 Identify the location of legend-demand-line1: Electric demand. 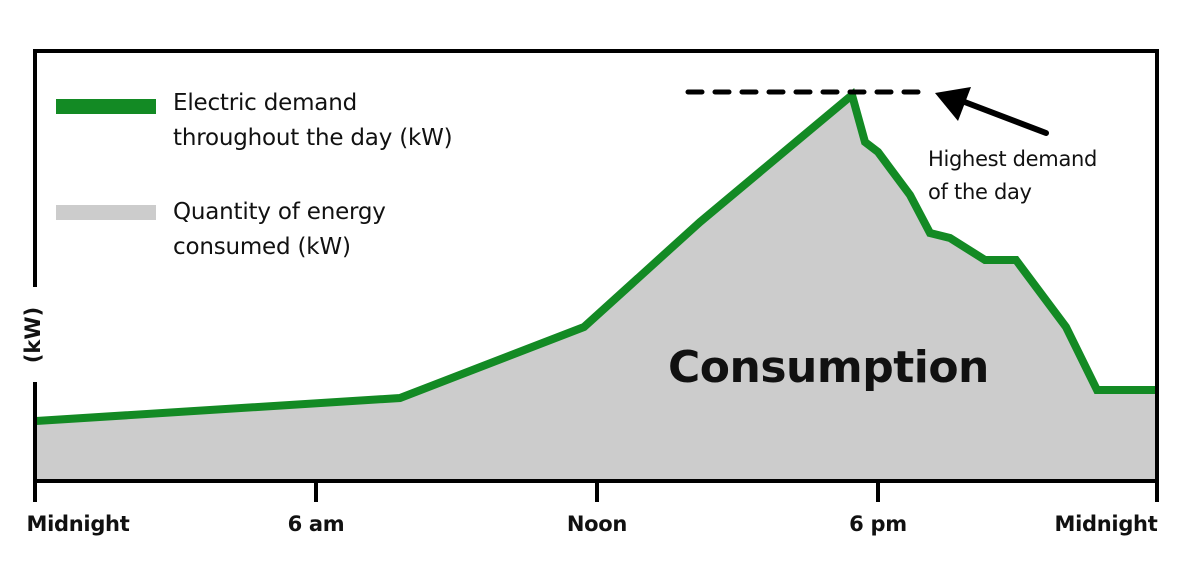
(265, 103).